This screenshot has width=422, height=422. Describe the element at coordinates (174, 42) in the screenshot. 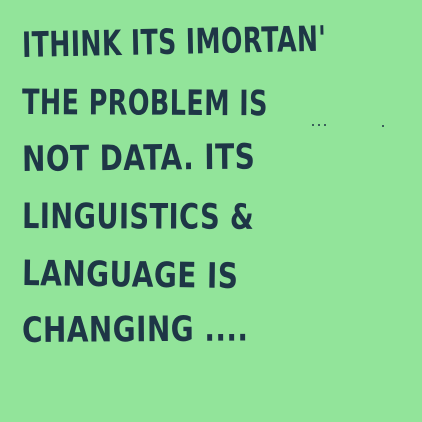

I see `note-line-1: ITHINK ITS IMORTAN'` at that location.